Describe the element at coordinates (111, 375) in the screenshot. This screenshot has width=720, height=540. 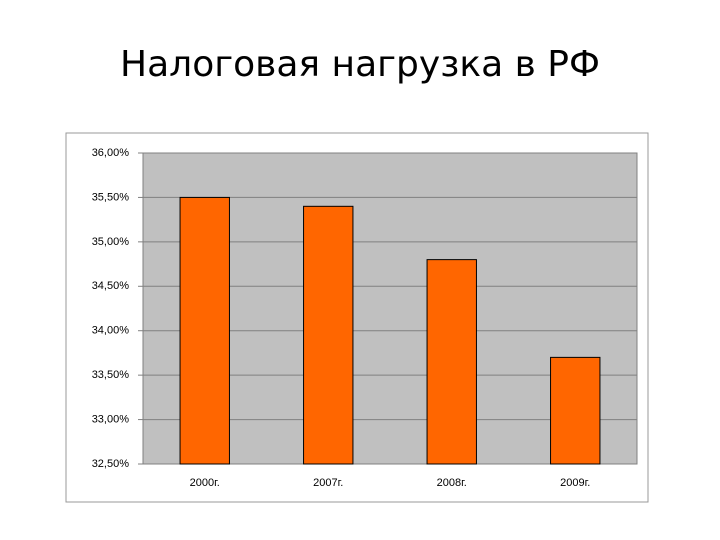
I see `y-tick-label: 33,50%` at that location.